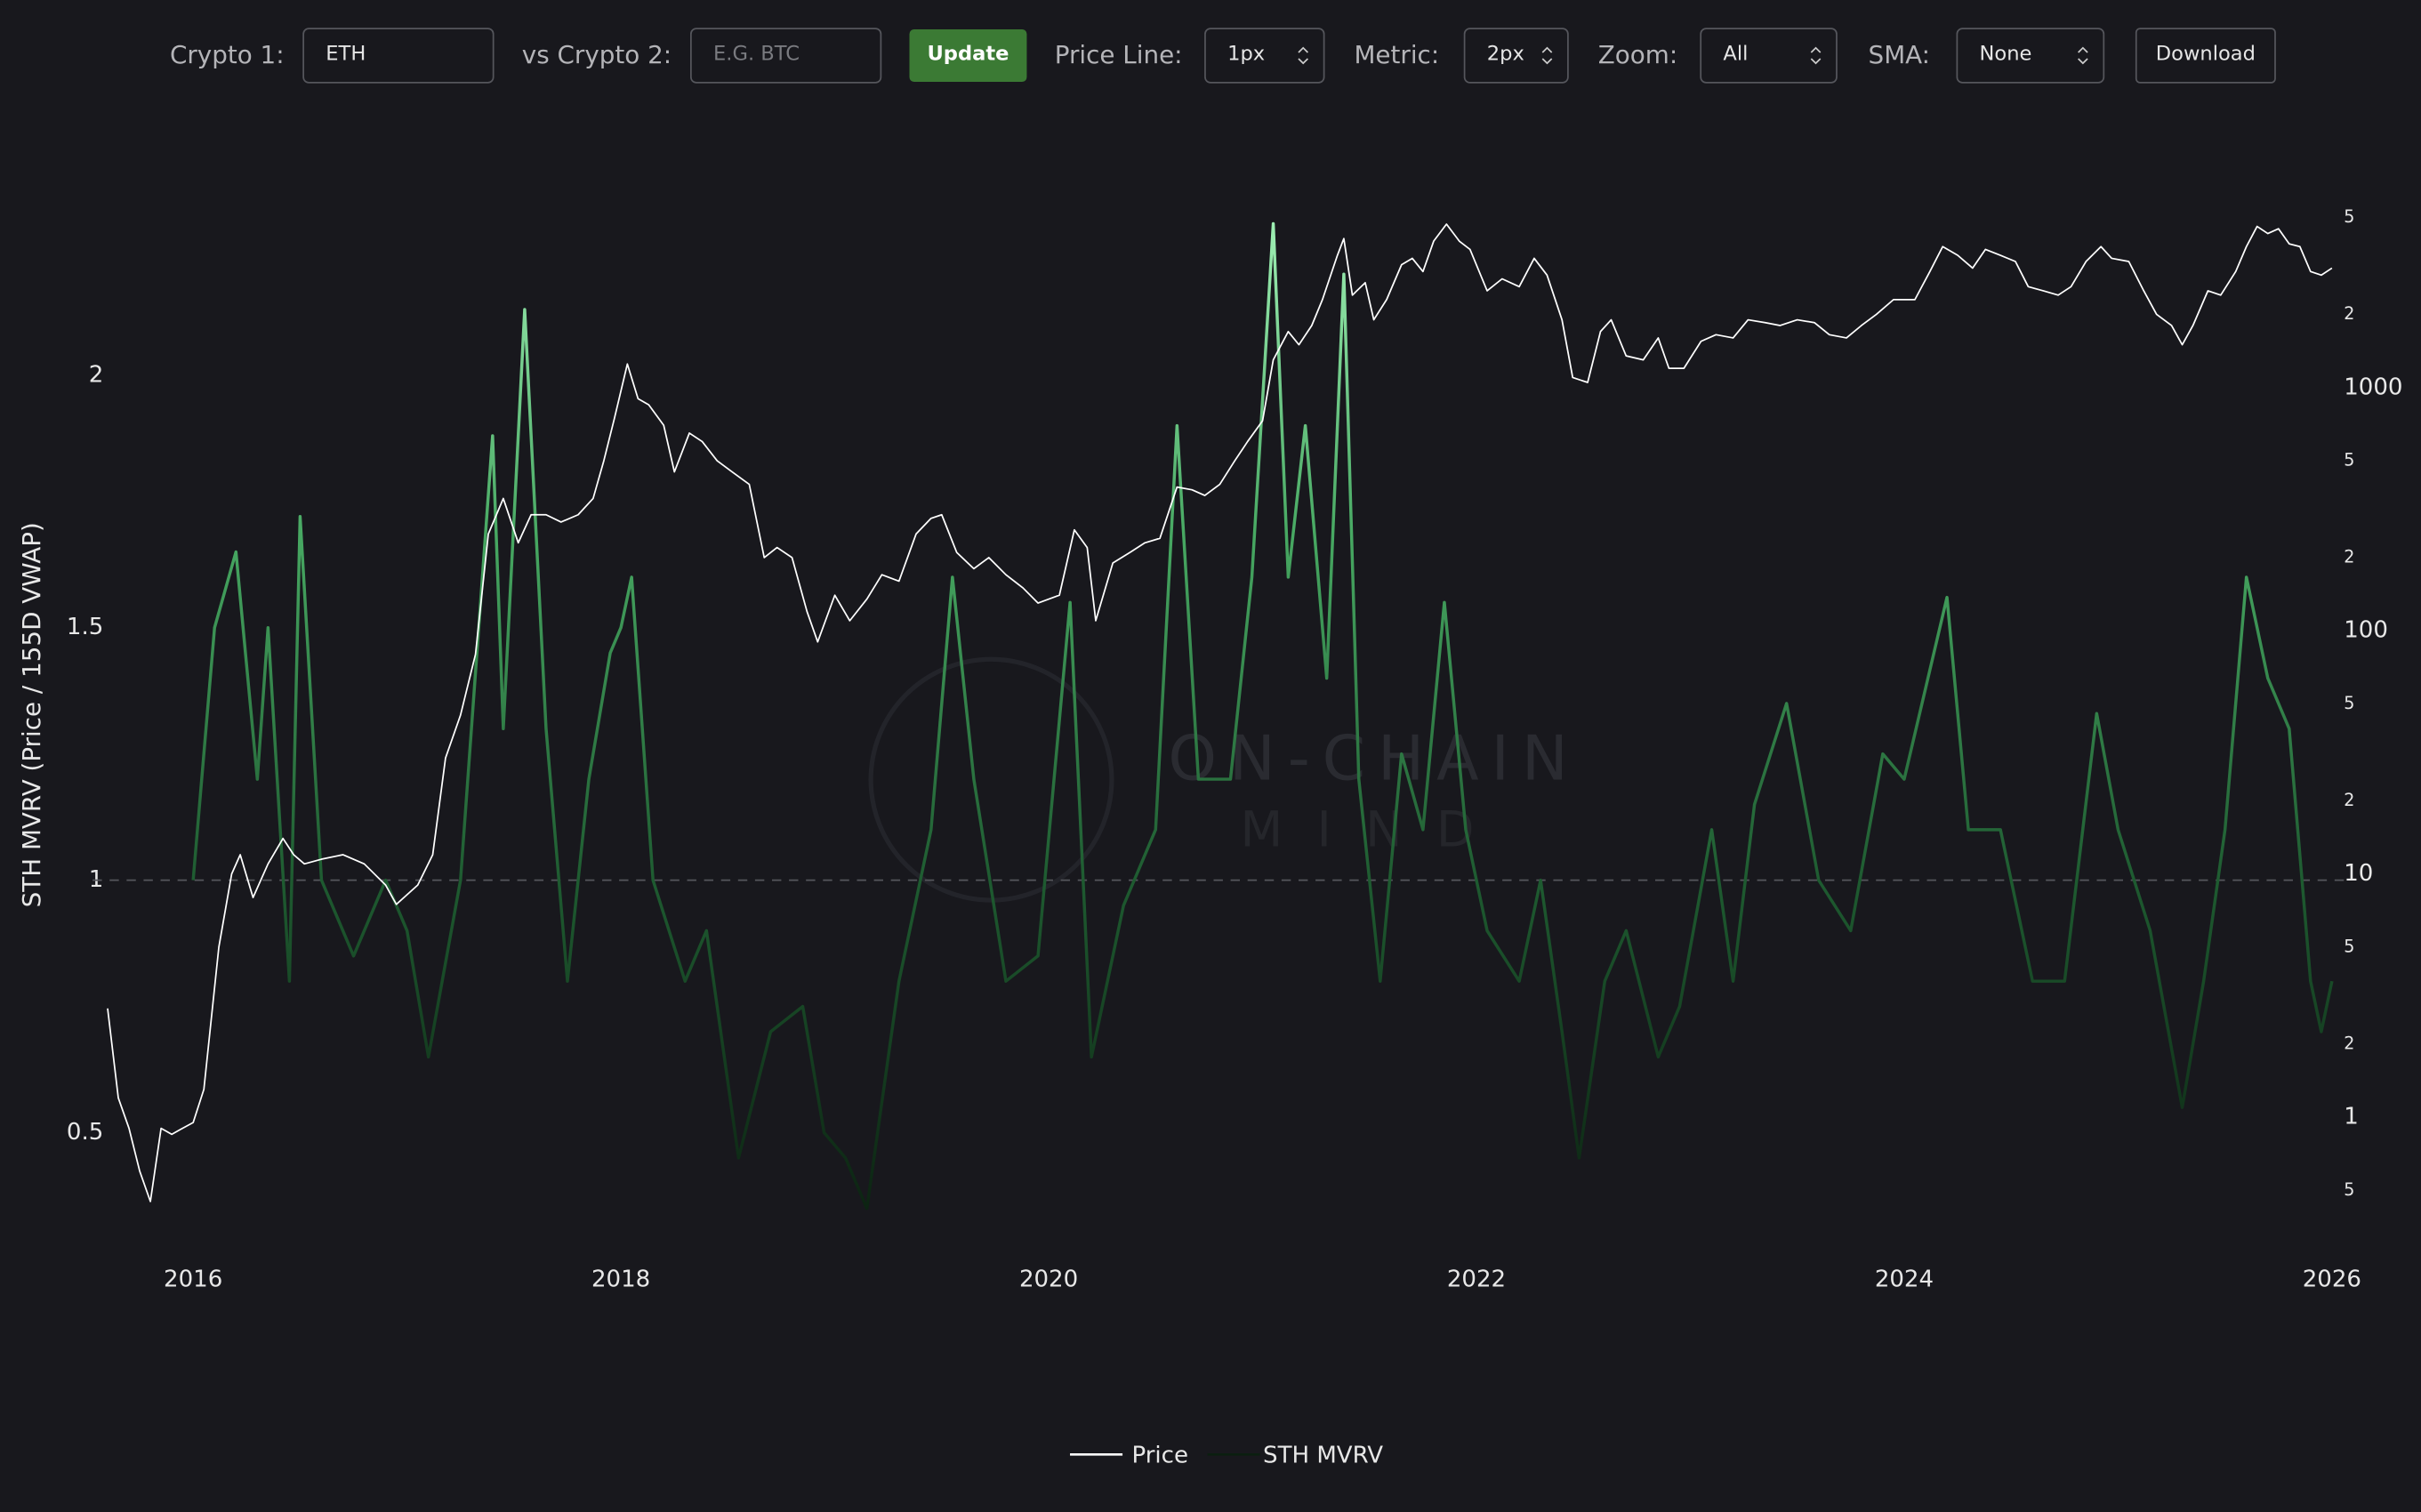 This screenshot has width=2421, height=1512. Describe the element at coordinates (785, 56) in the screenshot. I see `crypto2-input: E.G. BTC` at that location.